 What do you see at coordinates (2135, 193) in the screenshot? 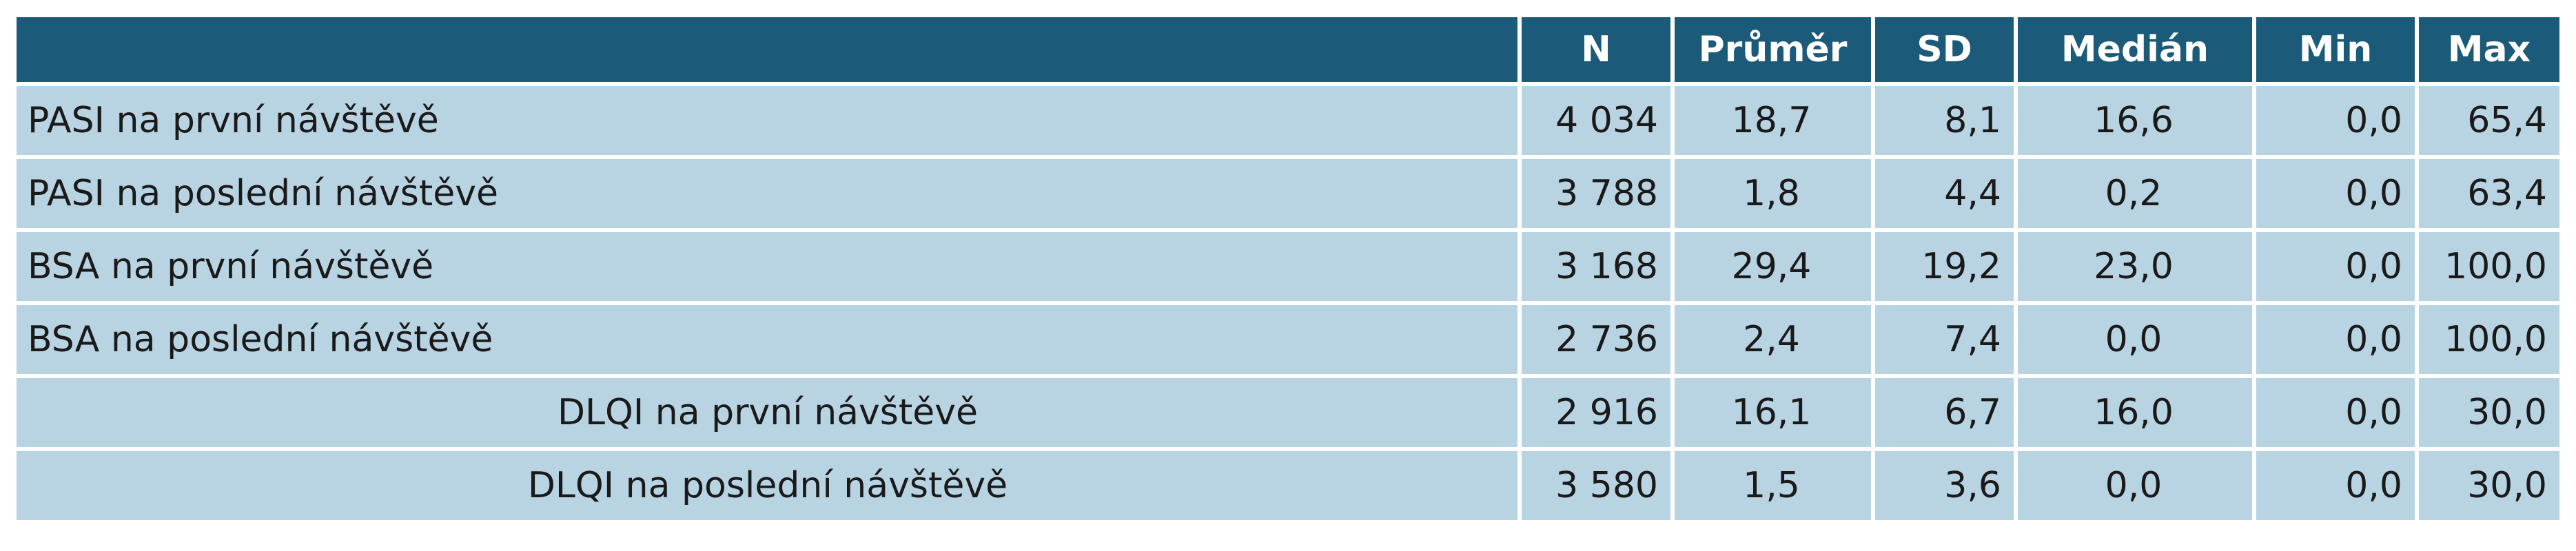
I see `value-cell: 0,2` at bounding box center [2135, 193].